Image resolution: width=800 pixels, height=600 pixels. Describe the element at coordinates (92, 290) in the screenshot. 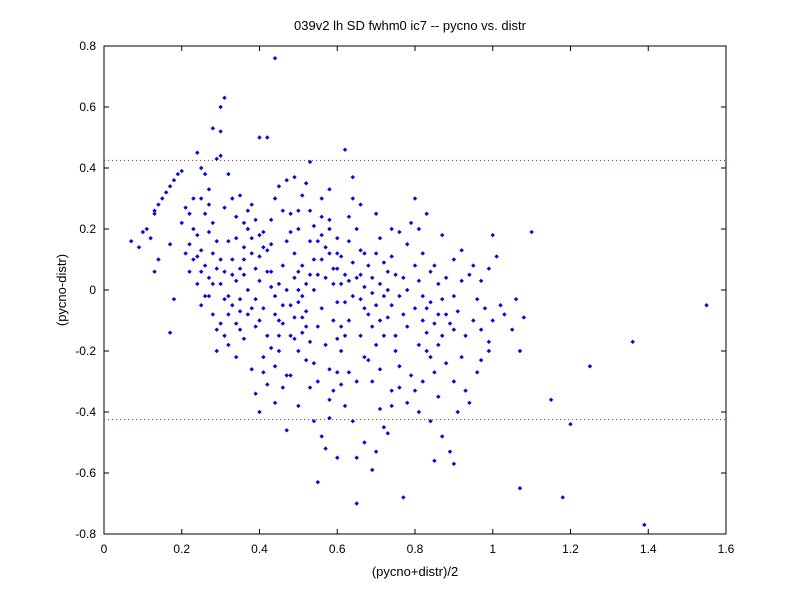

I see `y-tick-label: 0` at that location.